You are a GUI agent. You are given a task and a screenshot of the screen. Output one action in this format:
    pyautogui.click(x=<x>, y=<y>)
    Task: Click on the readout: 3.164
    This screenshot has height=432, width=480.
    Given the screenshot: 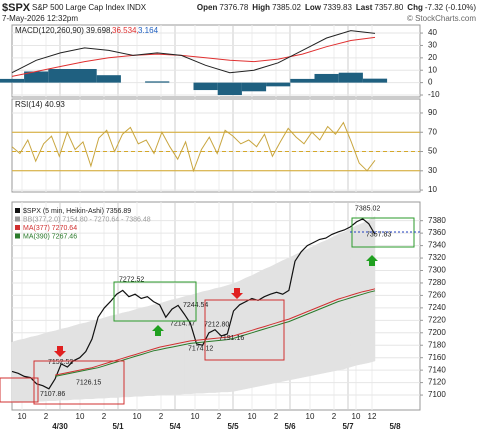 What is the action you would take?
    pyautogui.click(x=148, y=30)
    